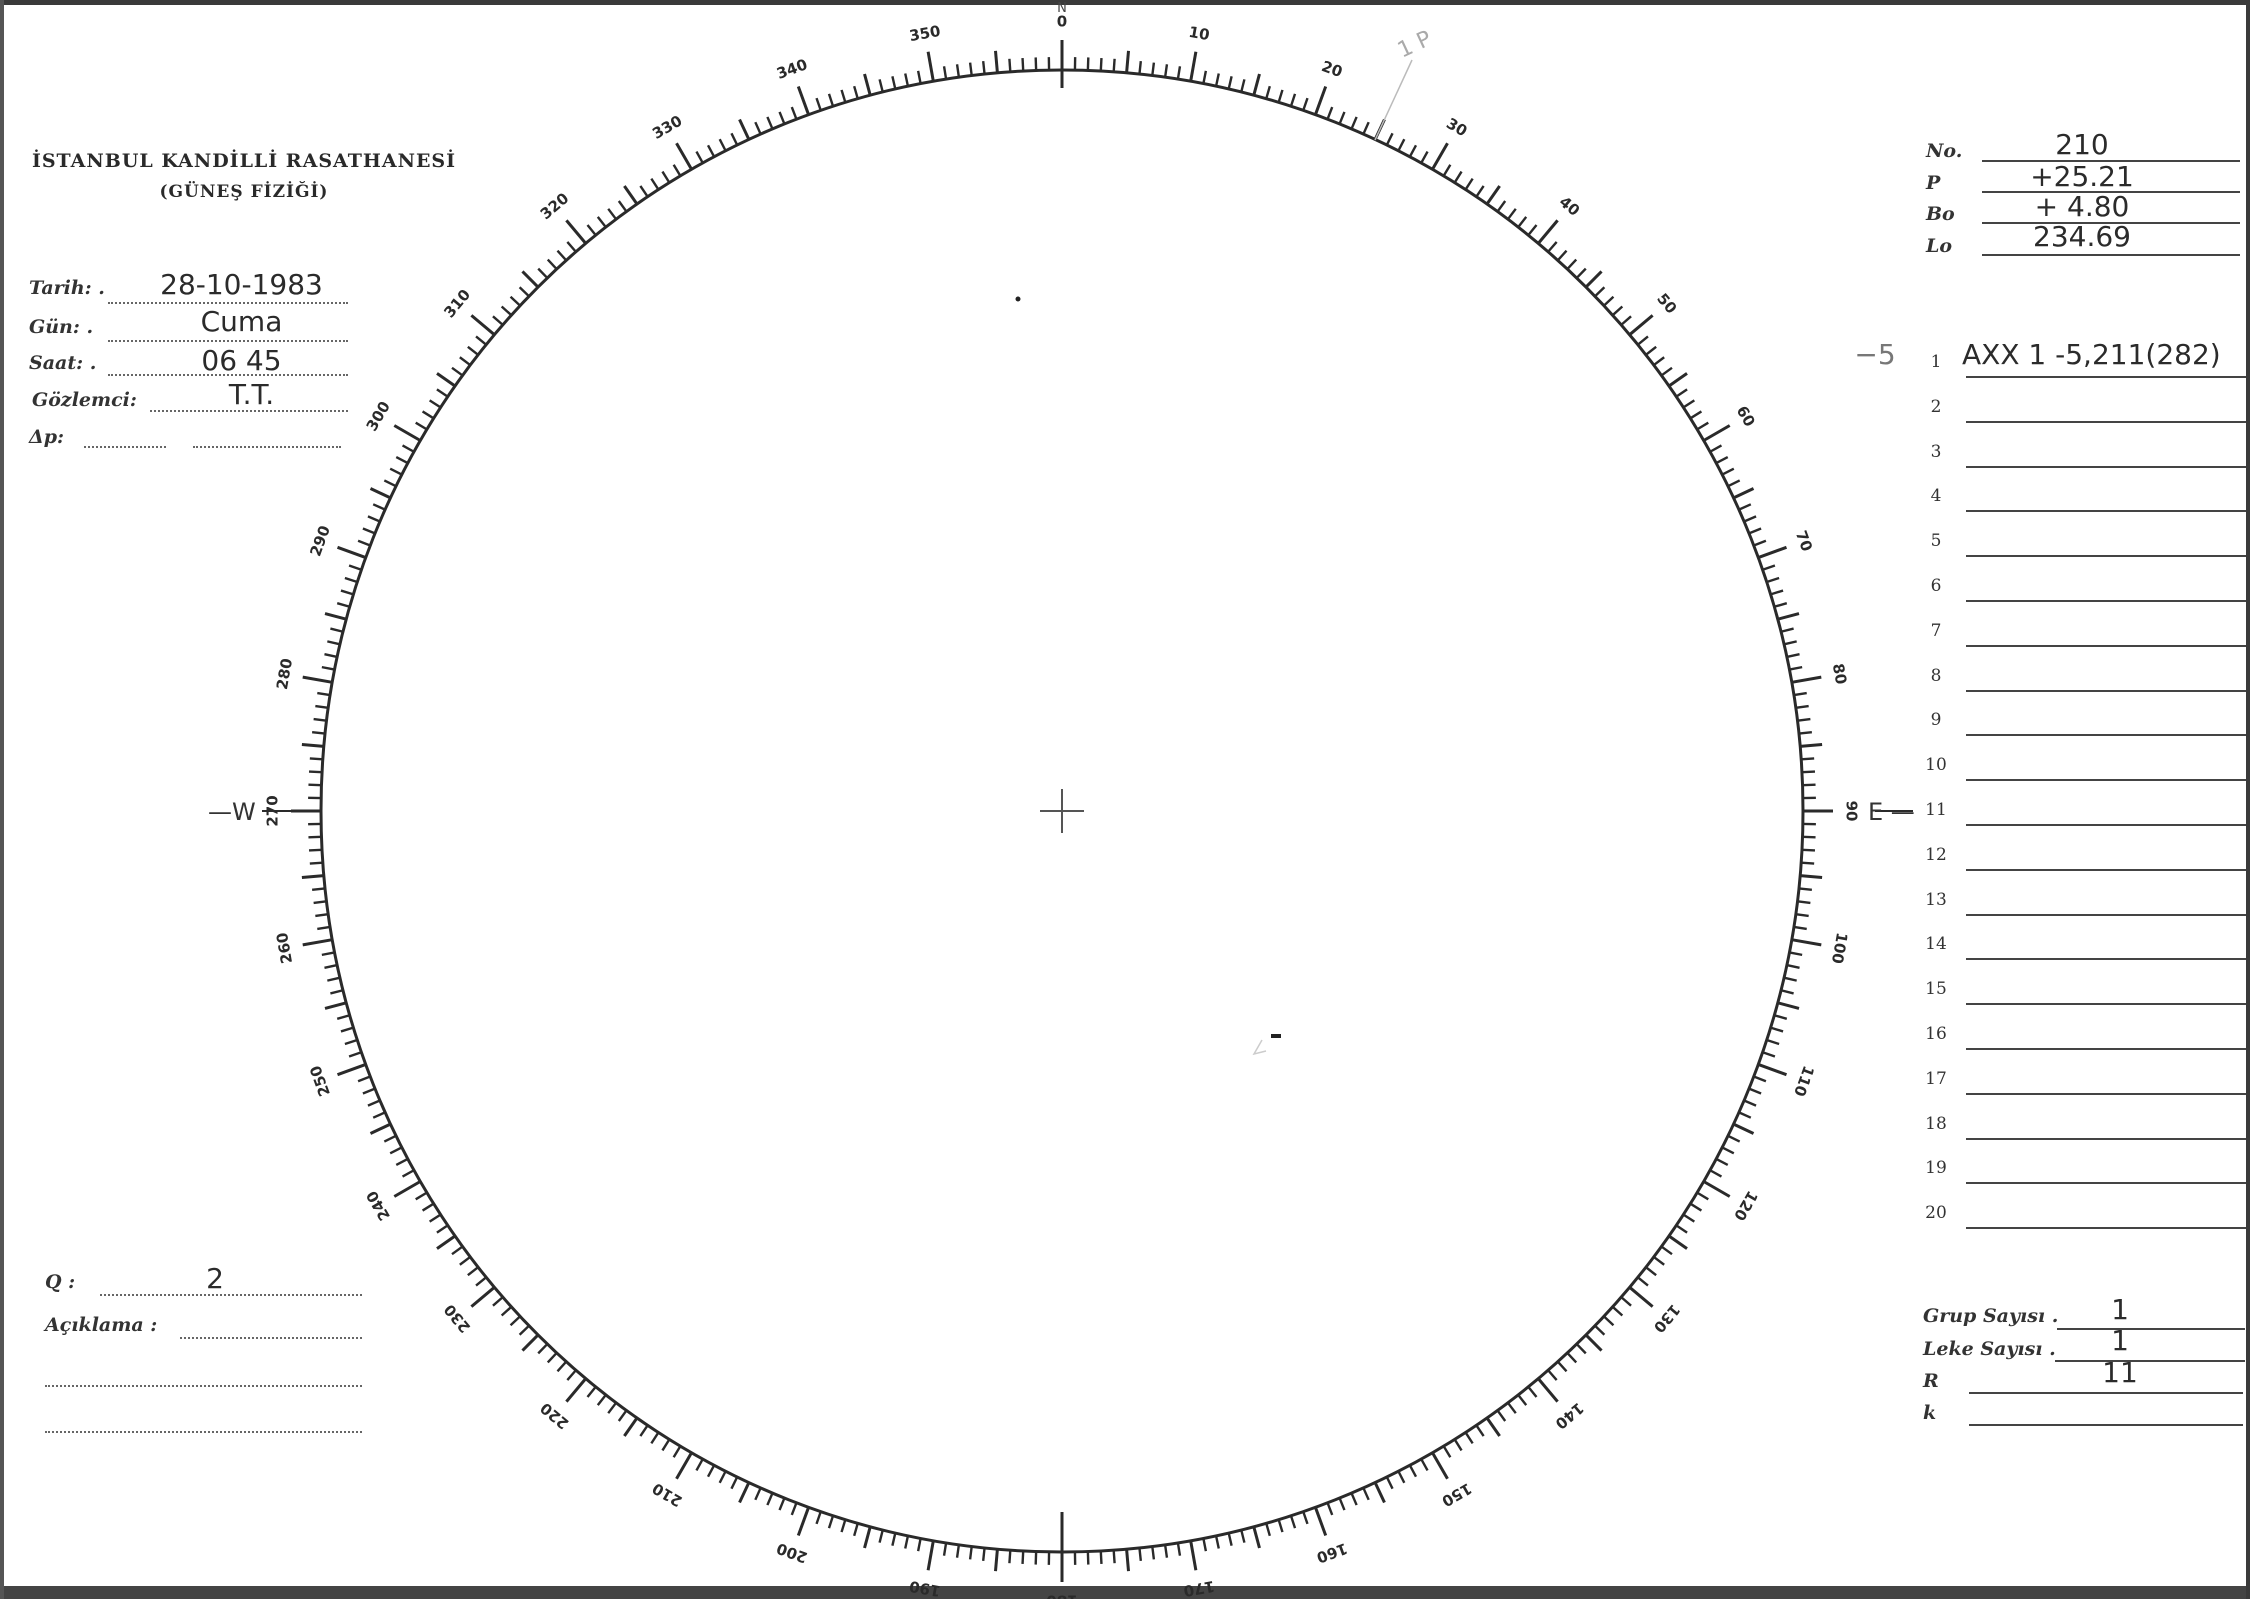 The width and height of the screenshot is (2250, 1599). I want to click on degree-label: 150, so click(1457, 1494).